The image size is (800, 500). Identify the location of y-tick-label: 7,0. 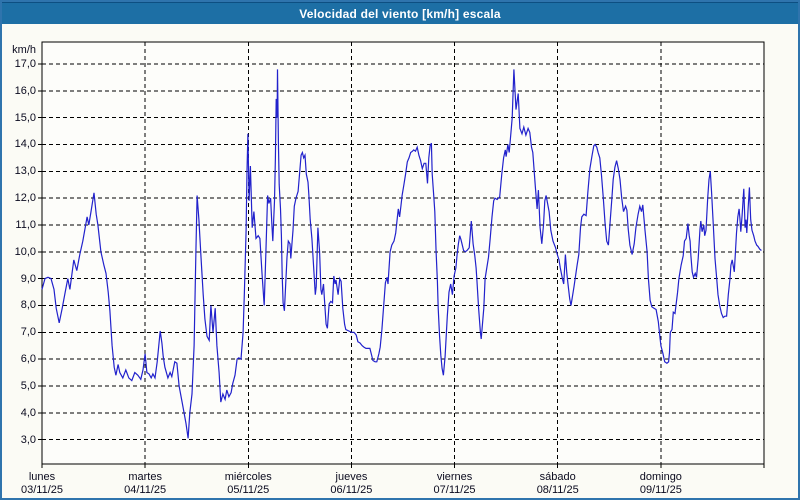
(28, 332).